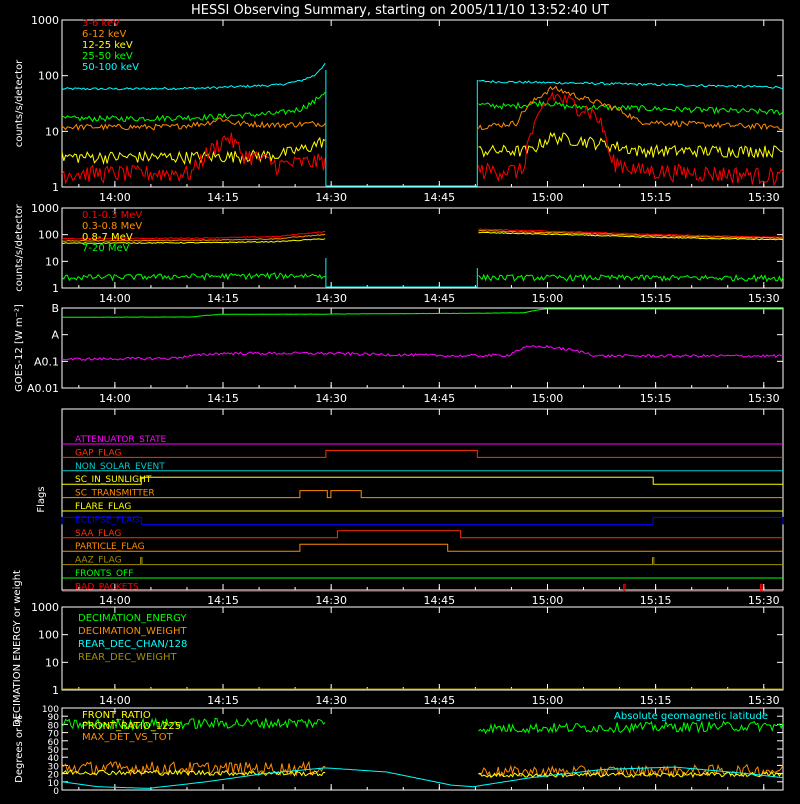 The width and height of the screenshot is (800, 804). Describe the element at coordinates (103, 507) in the screenshot. I see `flag-label: FLARE_FLAG` at that location.